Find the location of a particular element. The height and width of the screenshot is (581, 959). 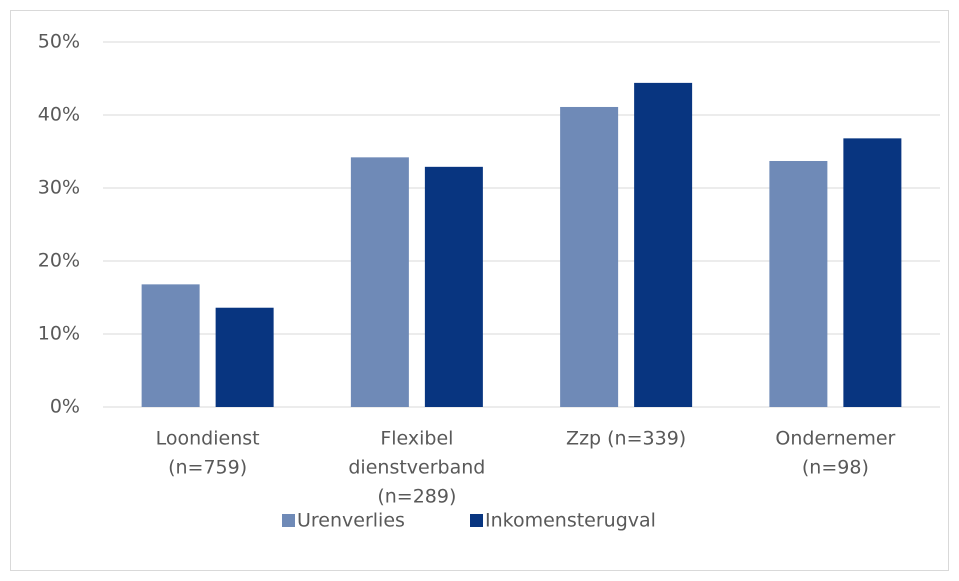

x-tick-label: Ondernemer is located at coordinates (835, 439).